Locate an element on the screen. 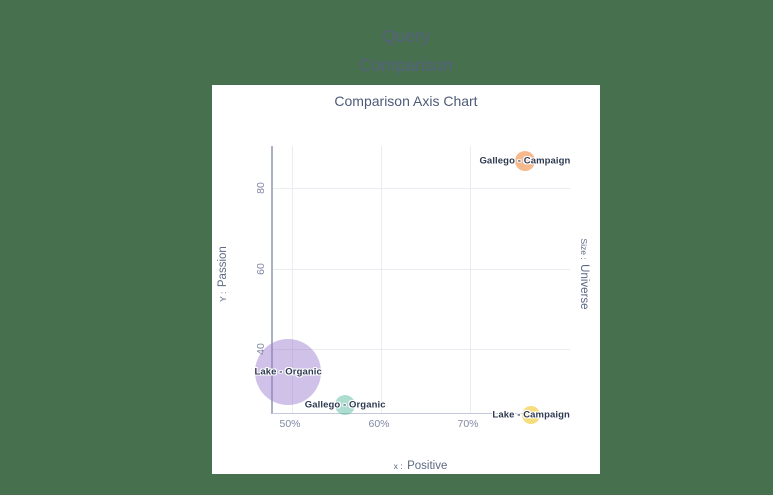 The image size is (773, 495). size-axis-prefix: Size : is located at coordinates (584, 249).